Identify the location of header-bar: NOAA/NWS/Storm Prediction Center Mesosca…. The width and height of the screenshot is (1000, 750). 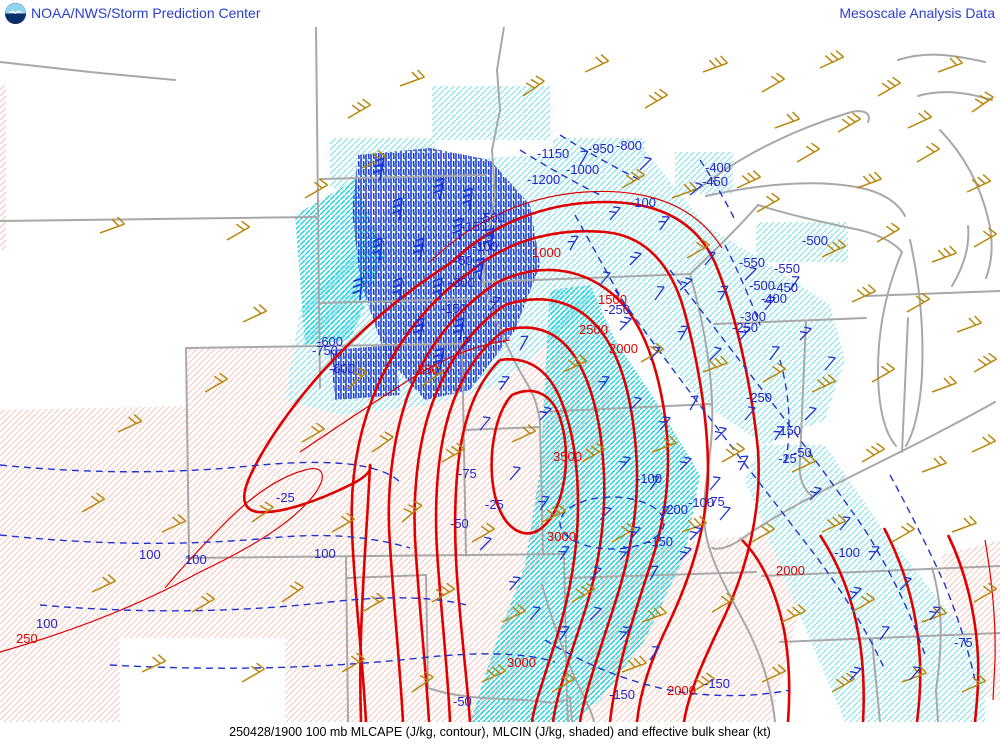
(500, 13).